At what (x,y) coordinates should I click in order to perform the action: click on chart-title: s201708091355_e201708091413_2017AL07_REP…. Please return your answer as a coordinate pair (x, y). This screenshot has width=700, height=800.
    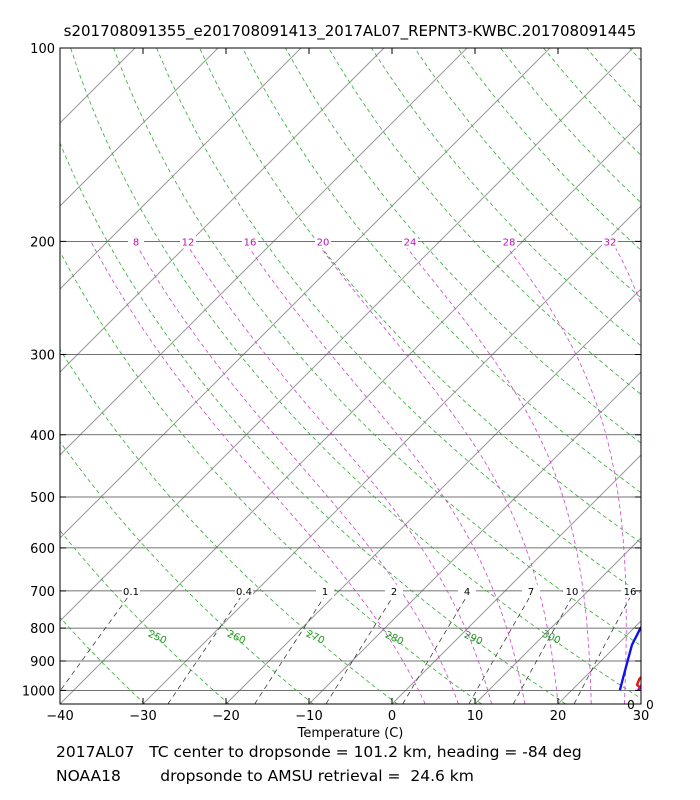
    Looking at the image, I should click on (350, 31).